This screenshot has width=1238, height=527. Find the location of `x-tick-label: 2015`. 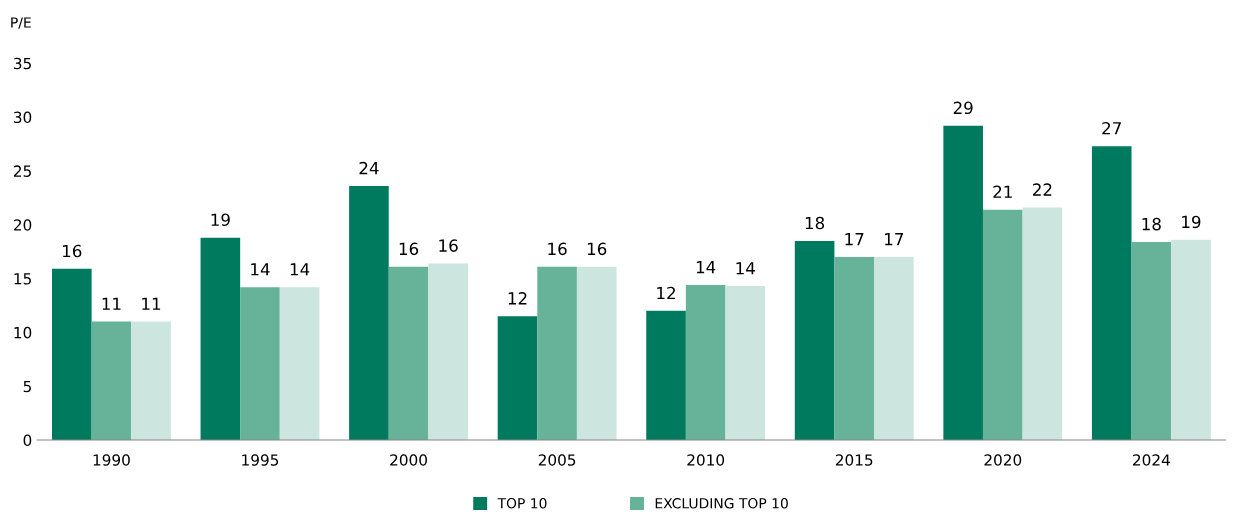

x-tick-label: 2015 is located at coordinates (854, 460).